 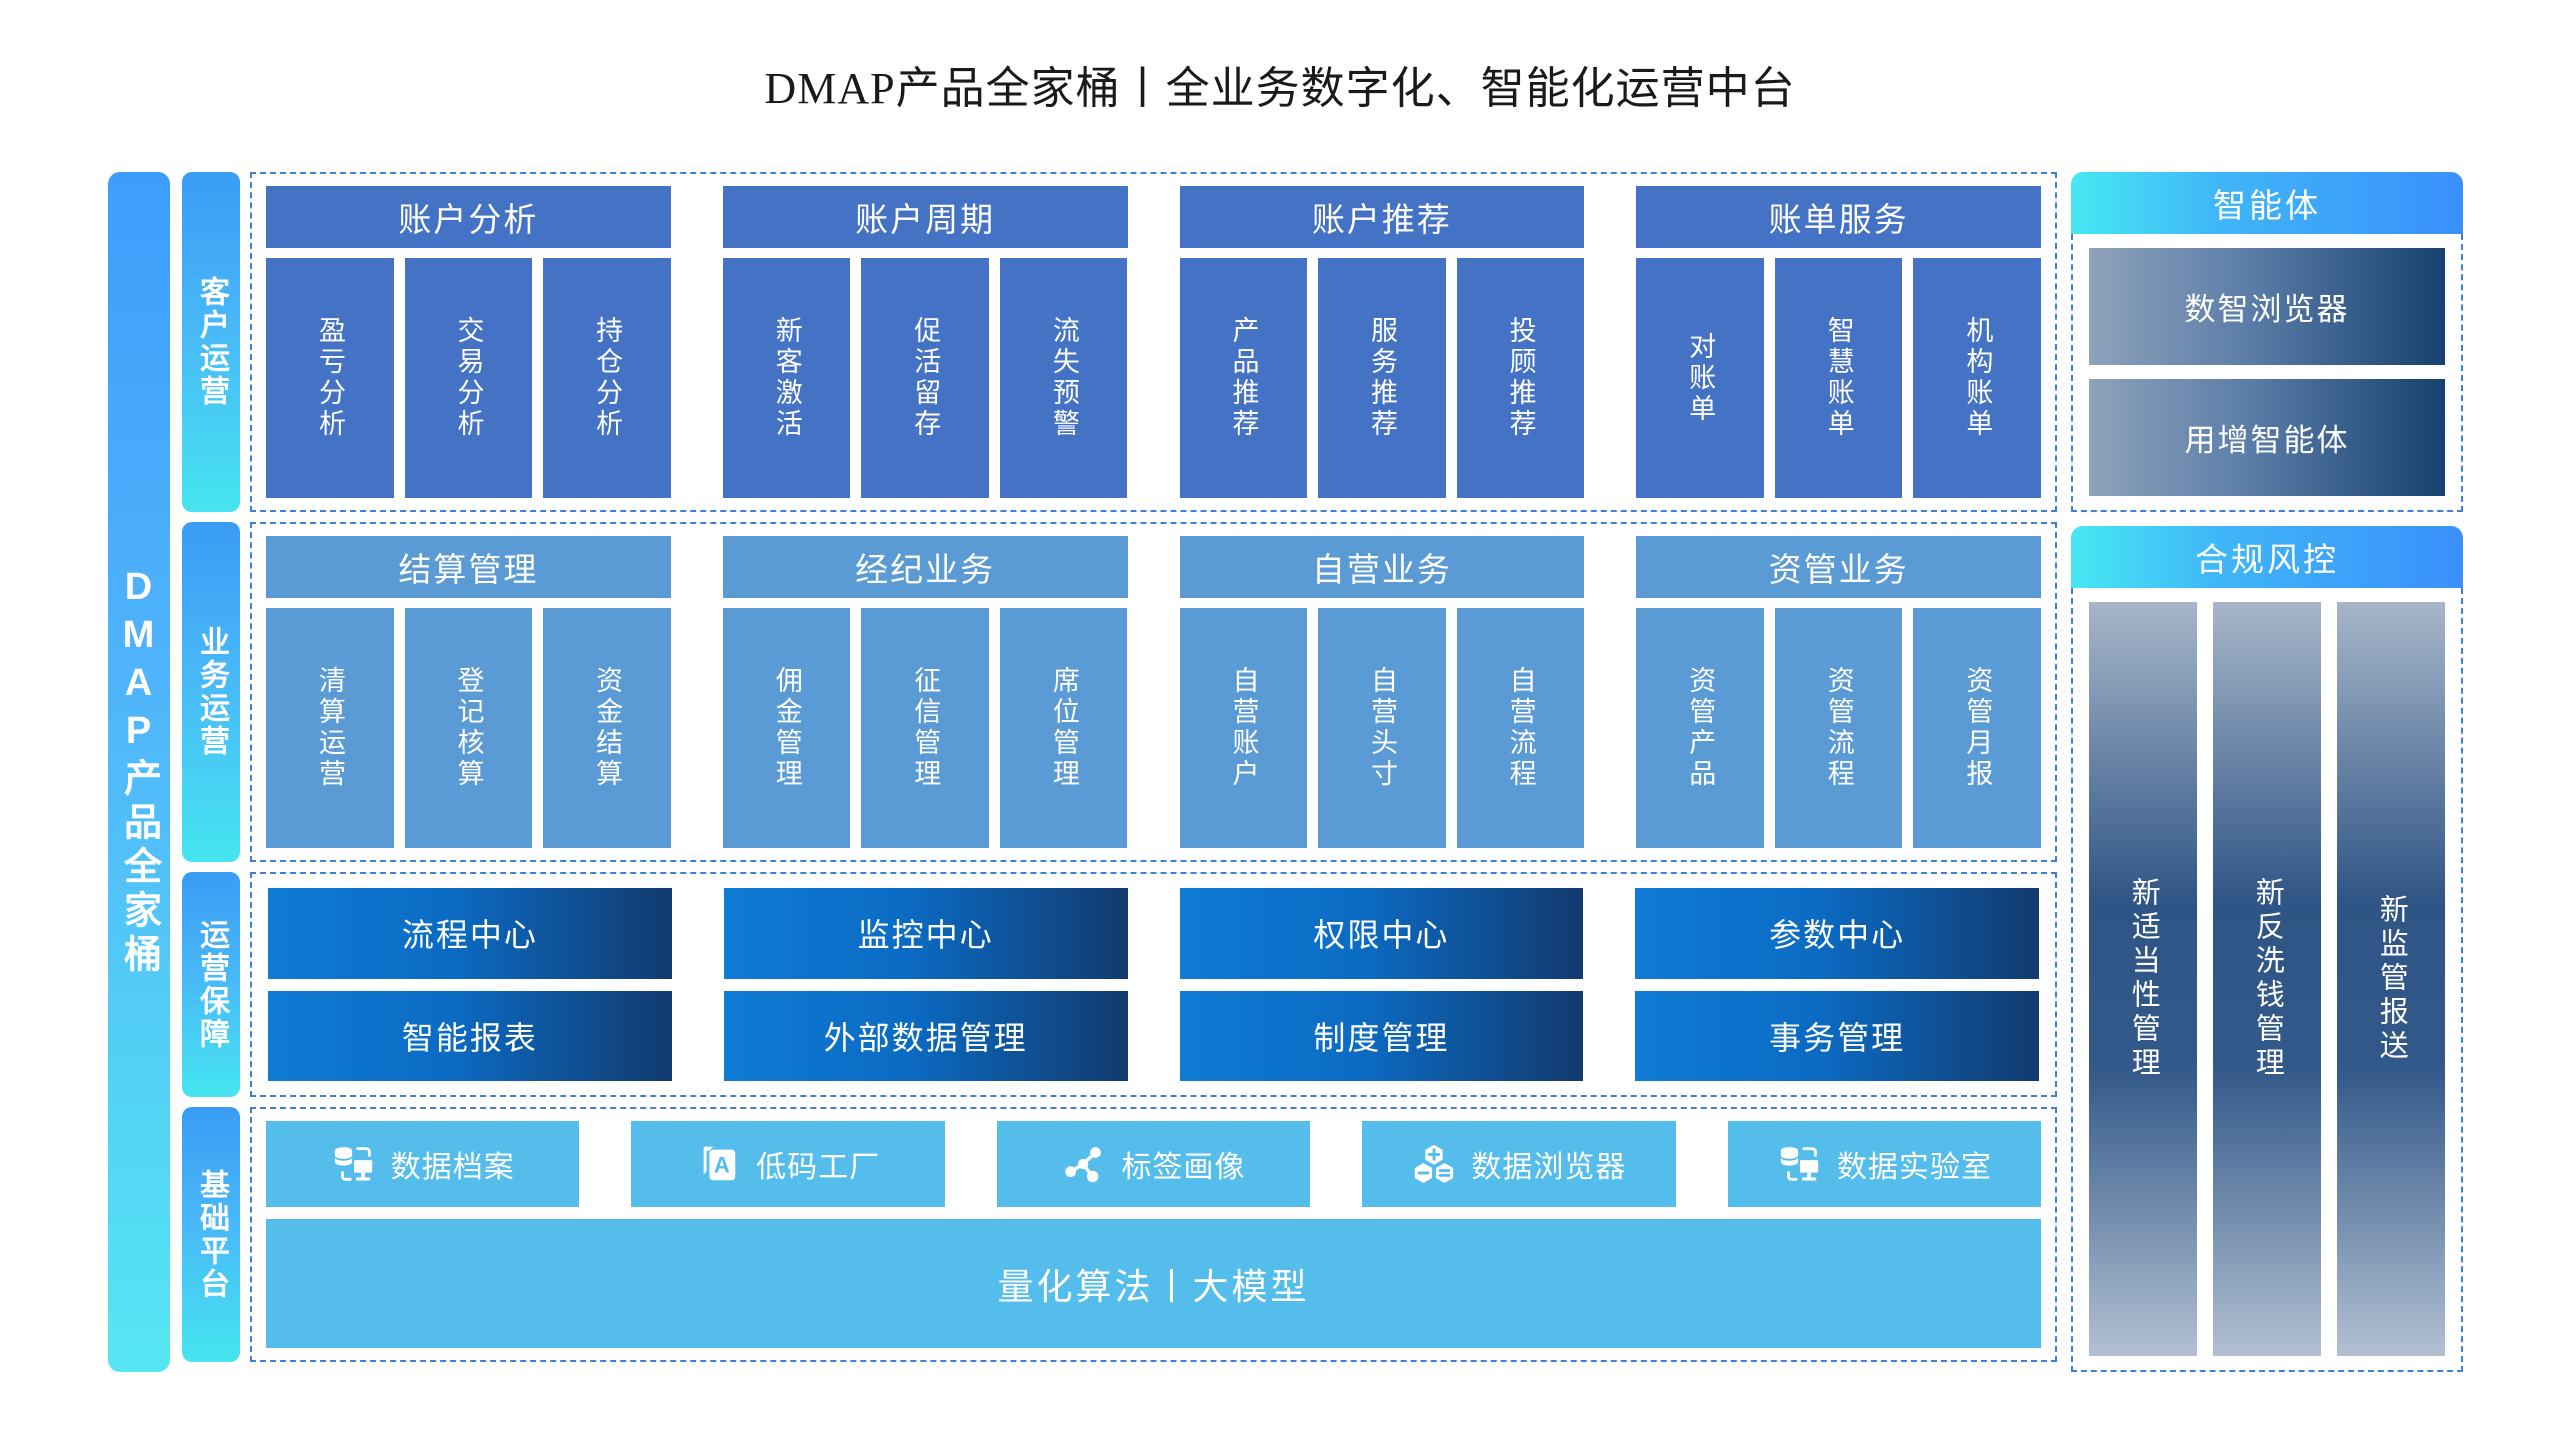 I want to click on row-label-text: 客户运营, so click(x=211, y=342).